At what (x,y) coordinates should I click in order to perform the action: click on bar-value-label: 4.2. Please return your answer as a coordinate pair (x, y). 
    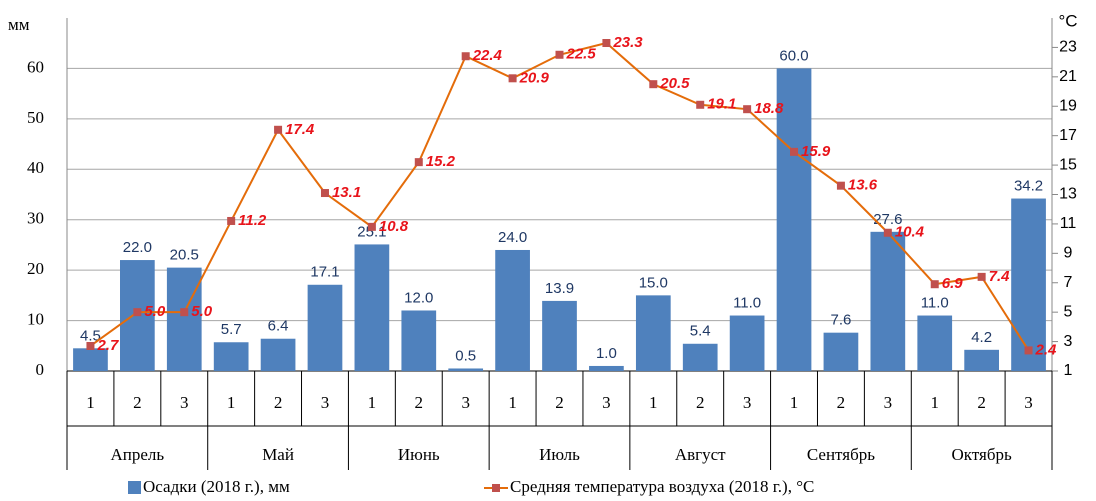
    Looking at the image, I should click on (981, 337).